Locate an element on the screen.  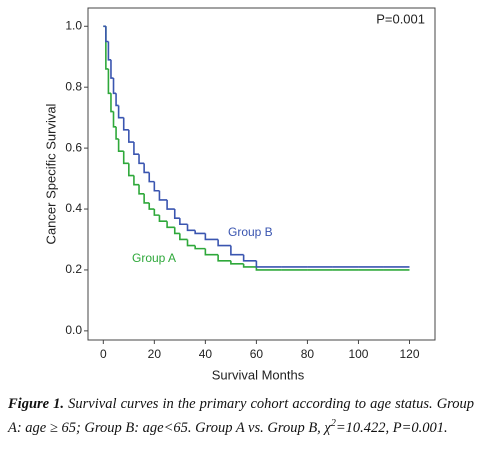
x-axis-label: Survival Months is located at coordinates (258, 374).